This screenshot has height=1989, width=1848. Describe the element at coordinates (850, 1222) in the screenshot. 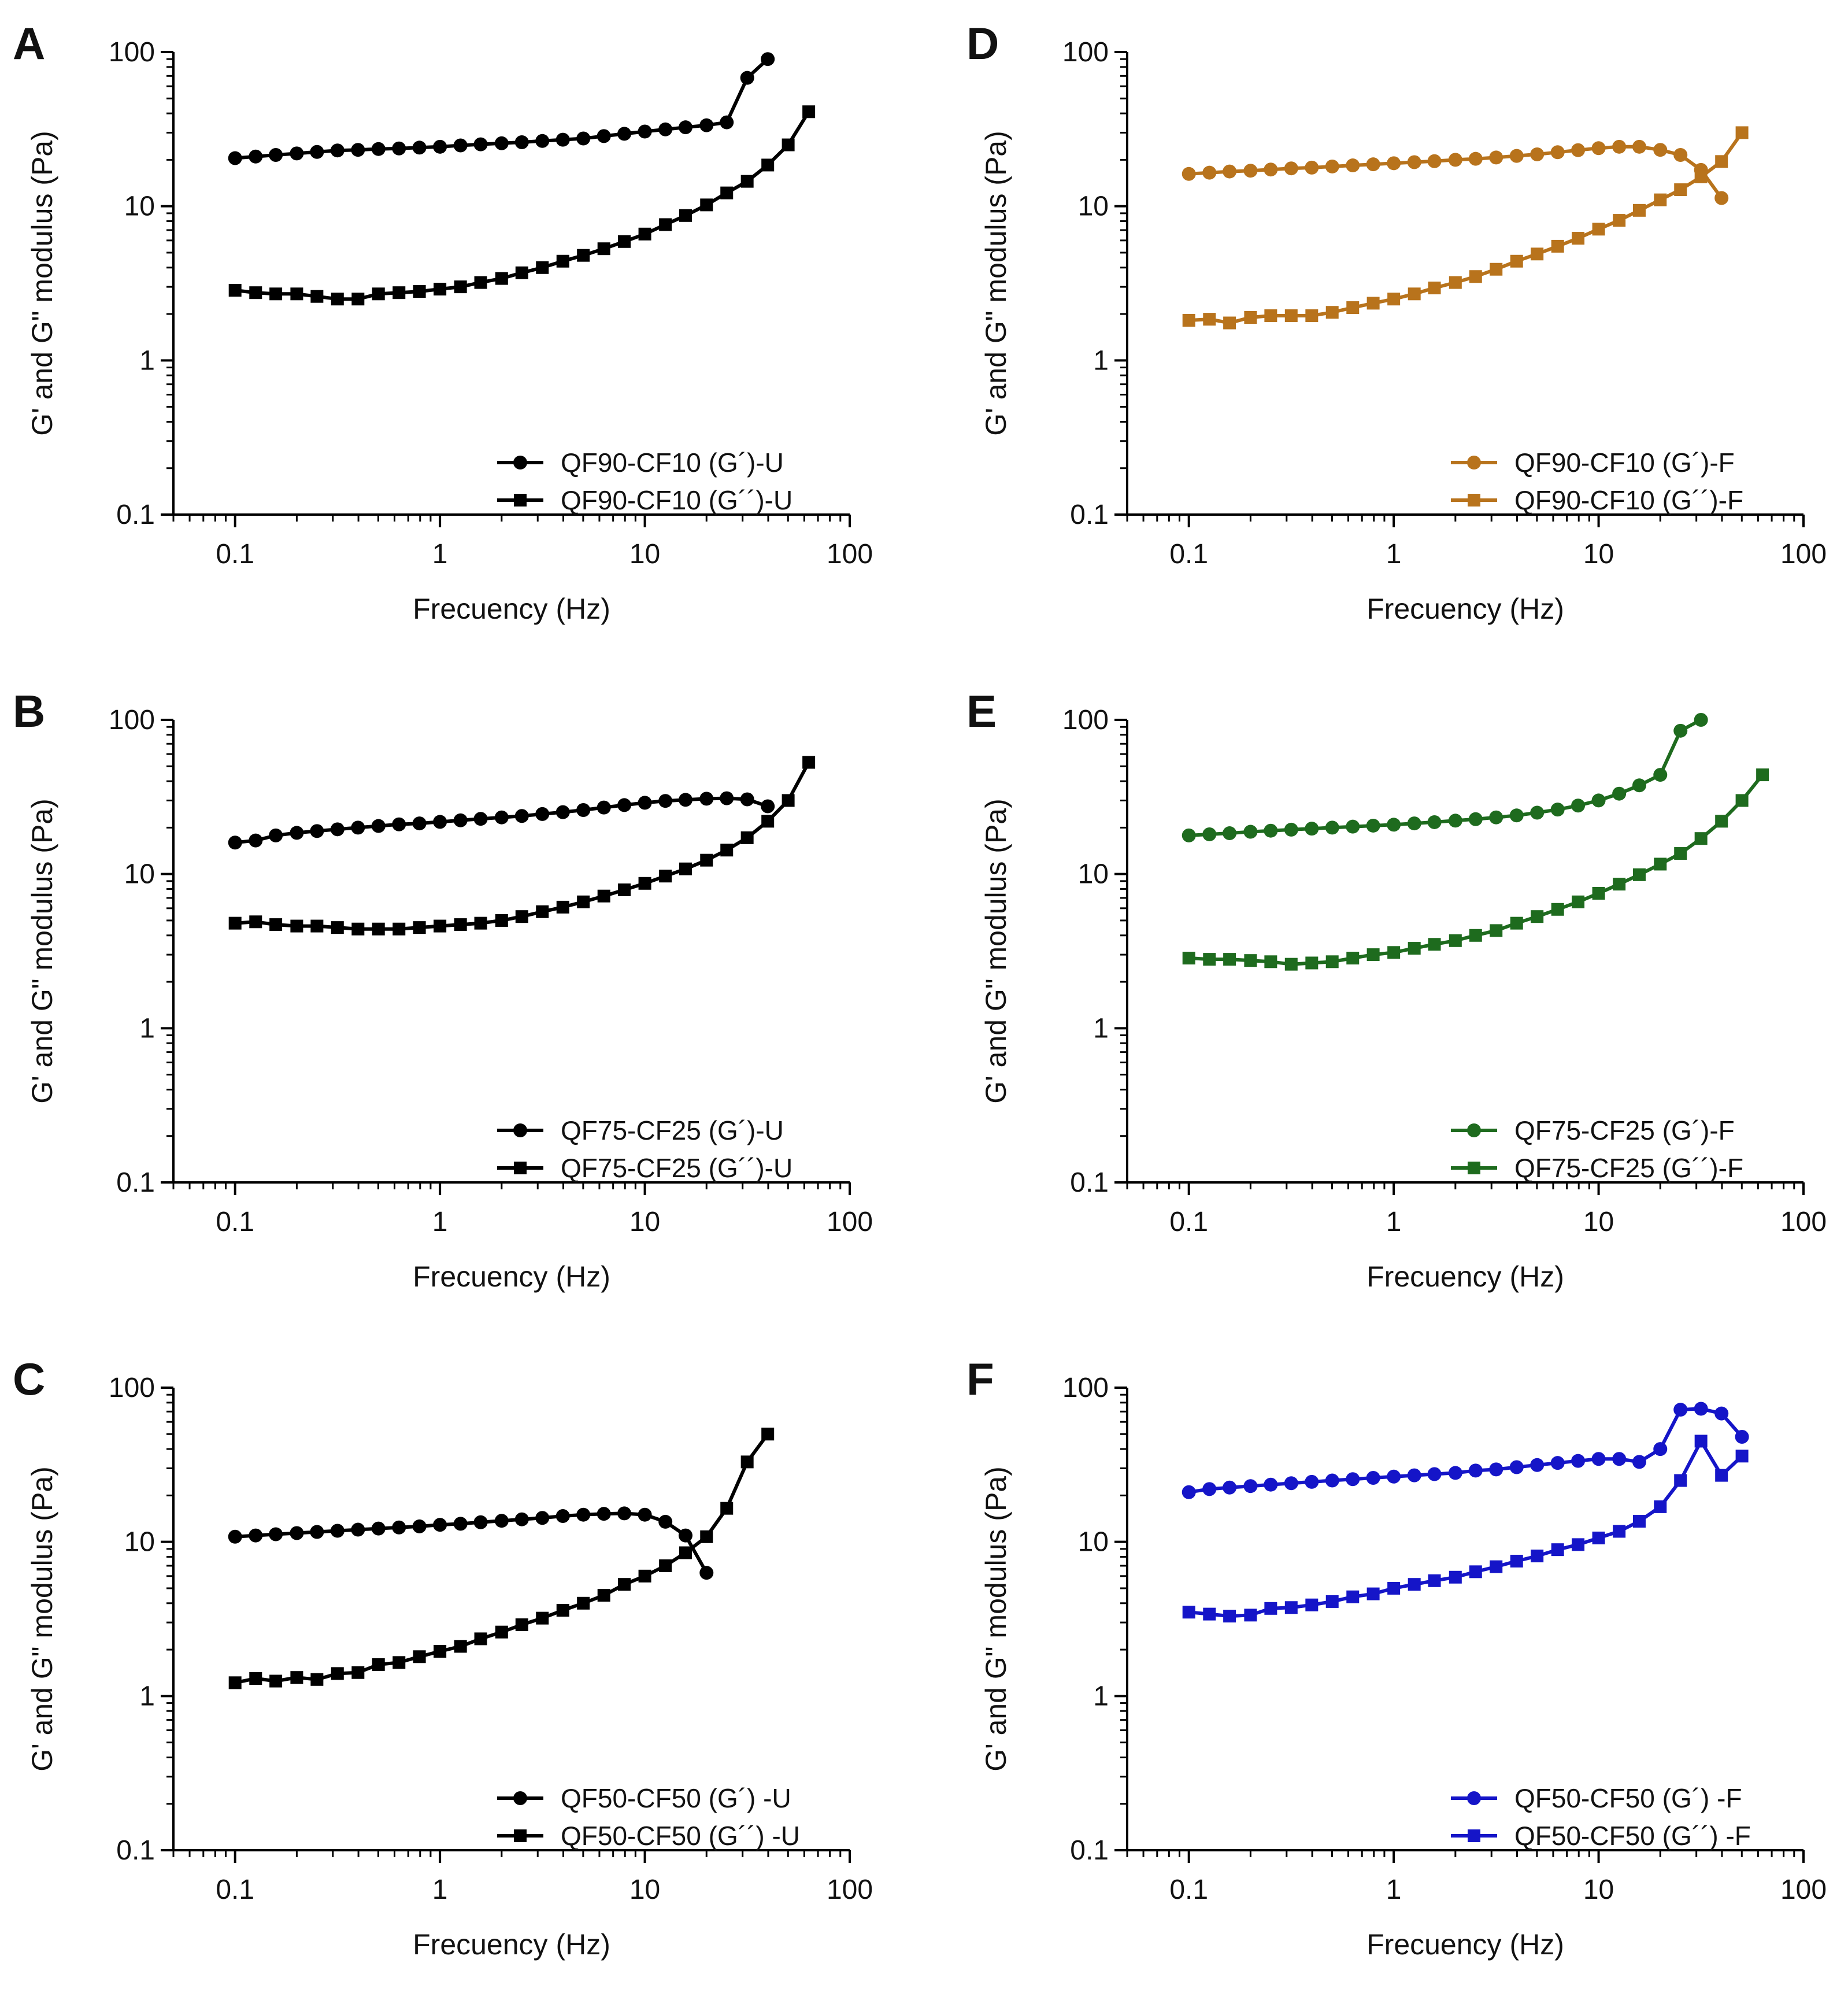

I see `x-tick-label: 100` at that location.